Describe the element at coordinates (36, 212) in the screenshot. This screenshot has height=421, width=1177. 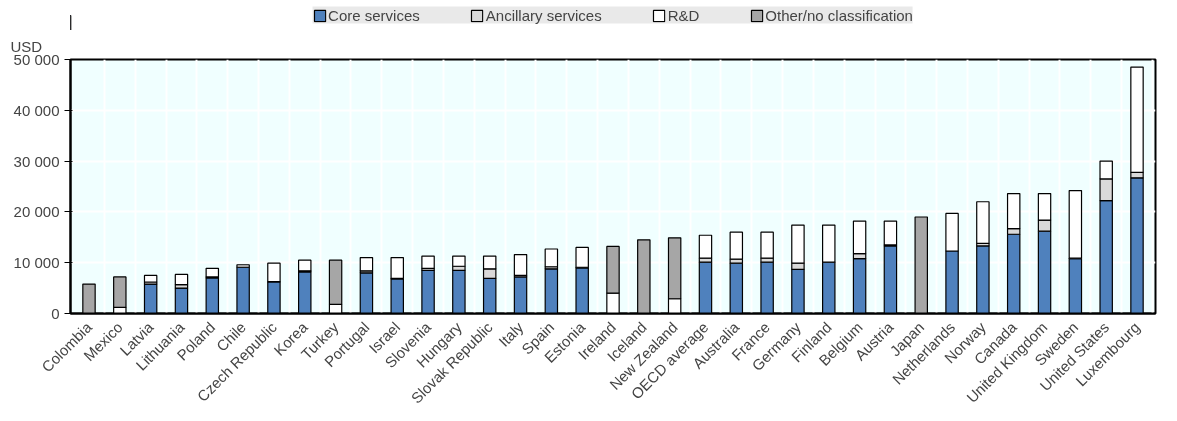
I see `y-tick-label: 20 000` at that location.